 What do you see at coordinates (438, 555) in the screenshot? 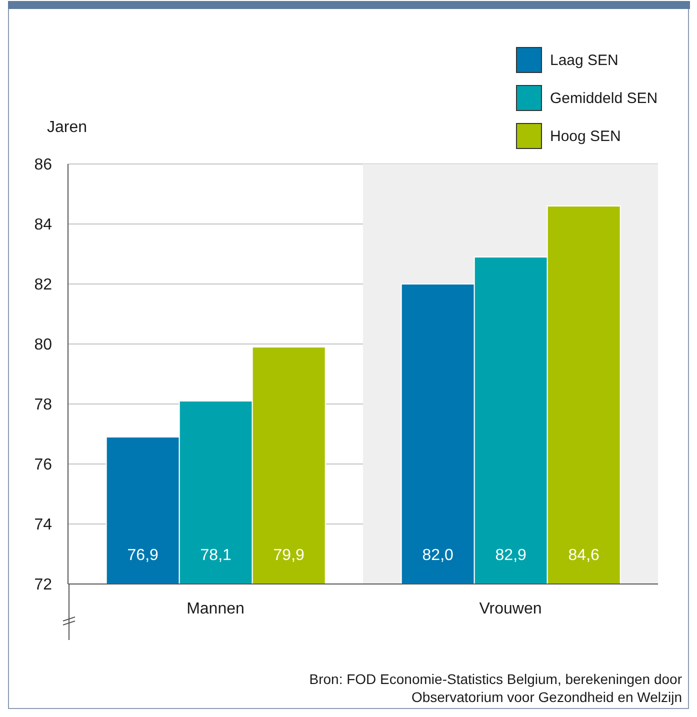
I see `data-label: 82,0` at bounding box center [438, 555].